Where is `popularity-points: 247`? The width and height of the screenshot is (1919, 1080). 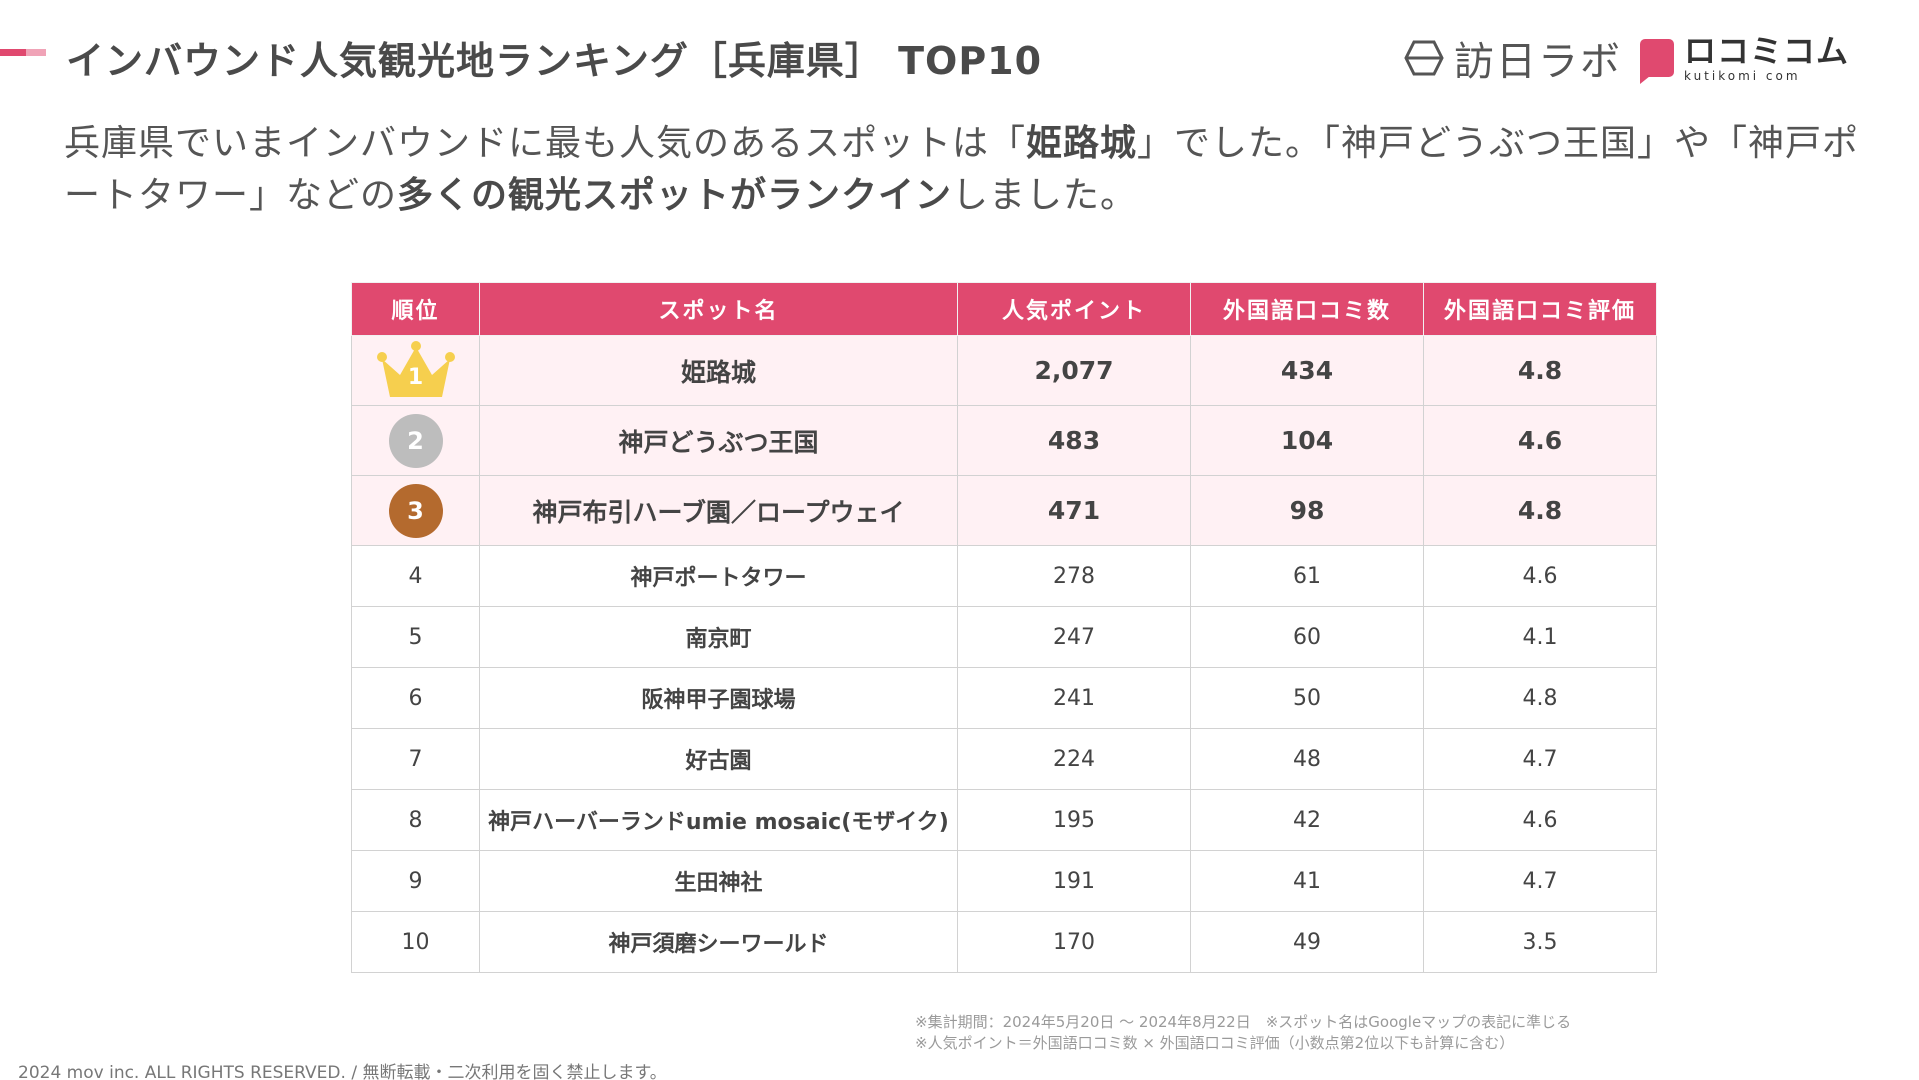
popularity-points: 247 is located at coordinates (1074, 637).